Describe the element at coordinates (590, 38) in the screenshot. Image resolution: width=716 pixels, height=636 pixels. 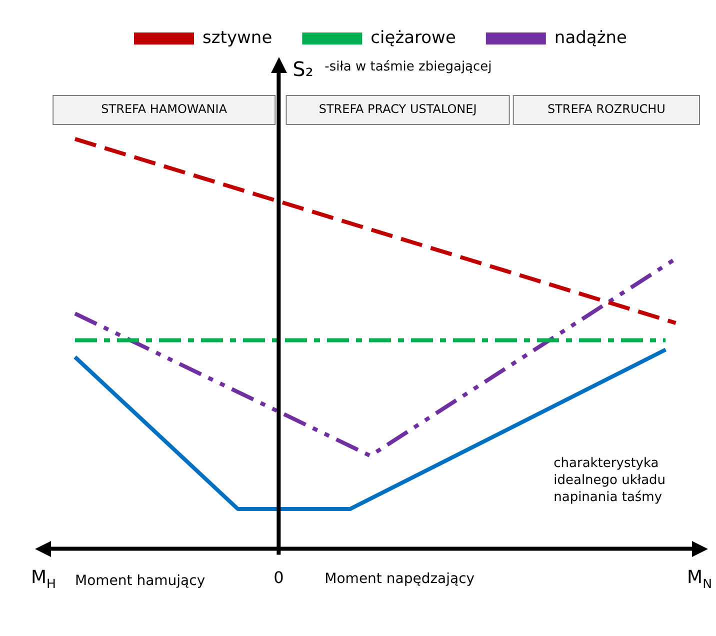
I see `legend-label: nadążne` at that location.